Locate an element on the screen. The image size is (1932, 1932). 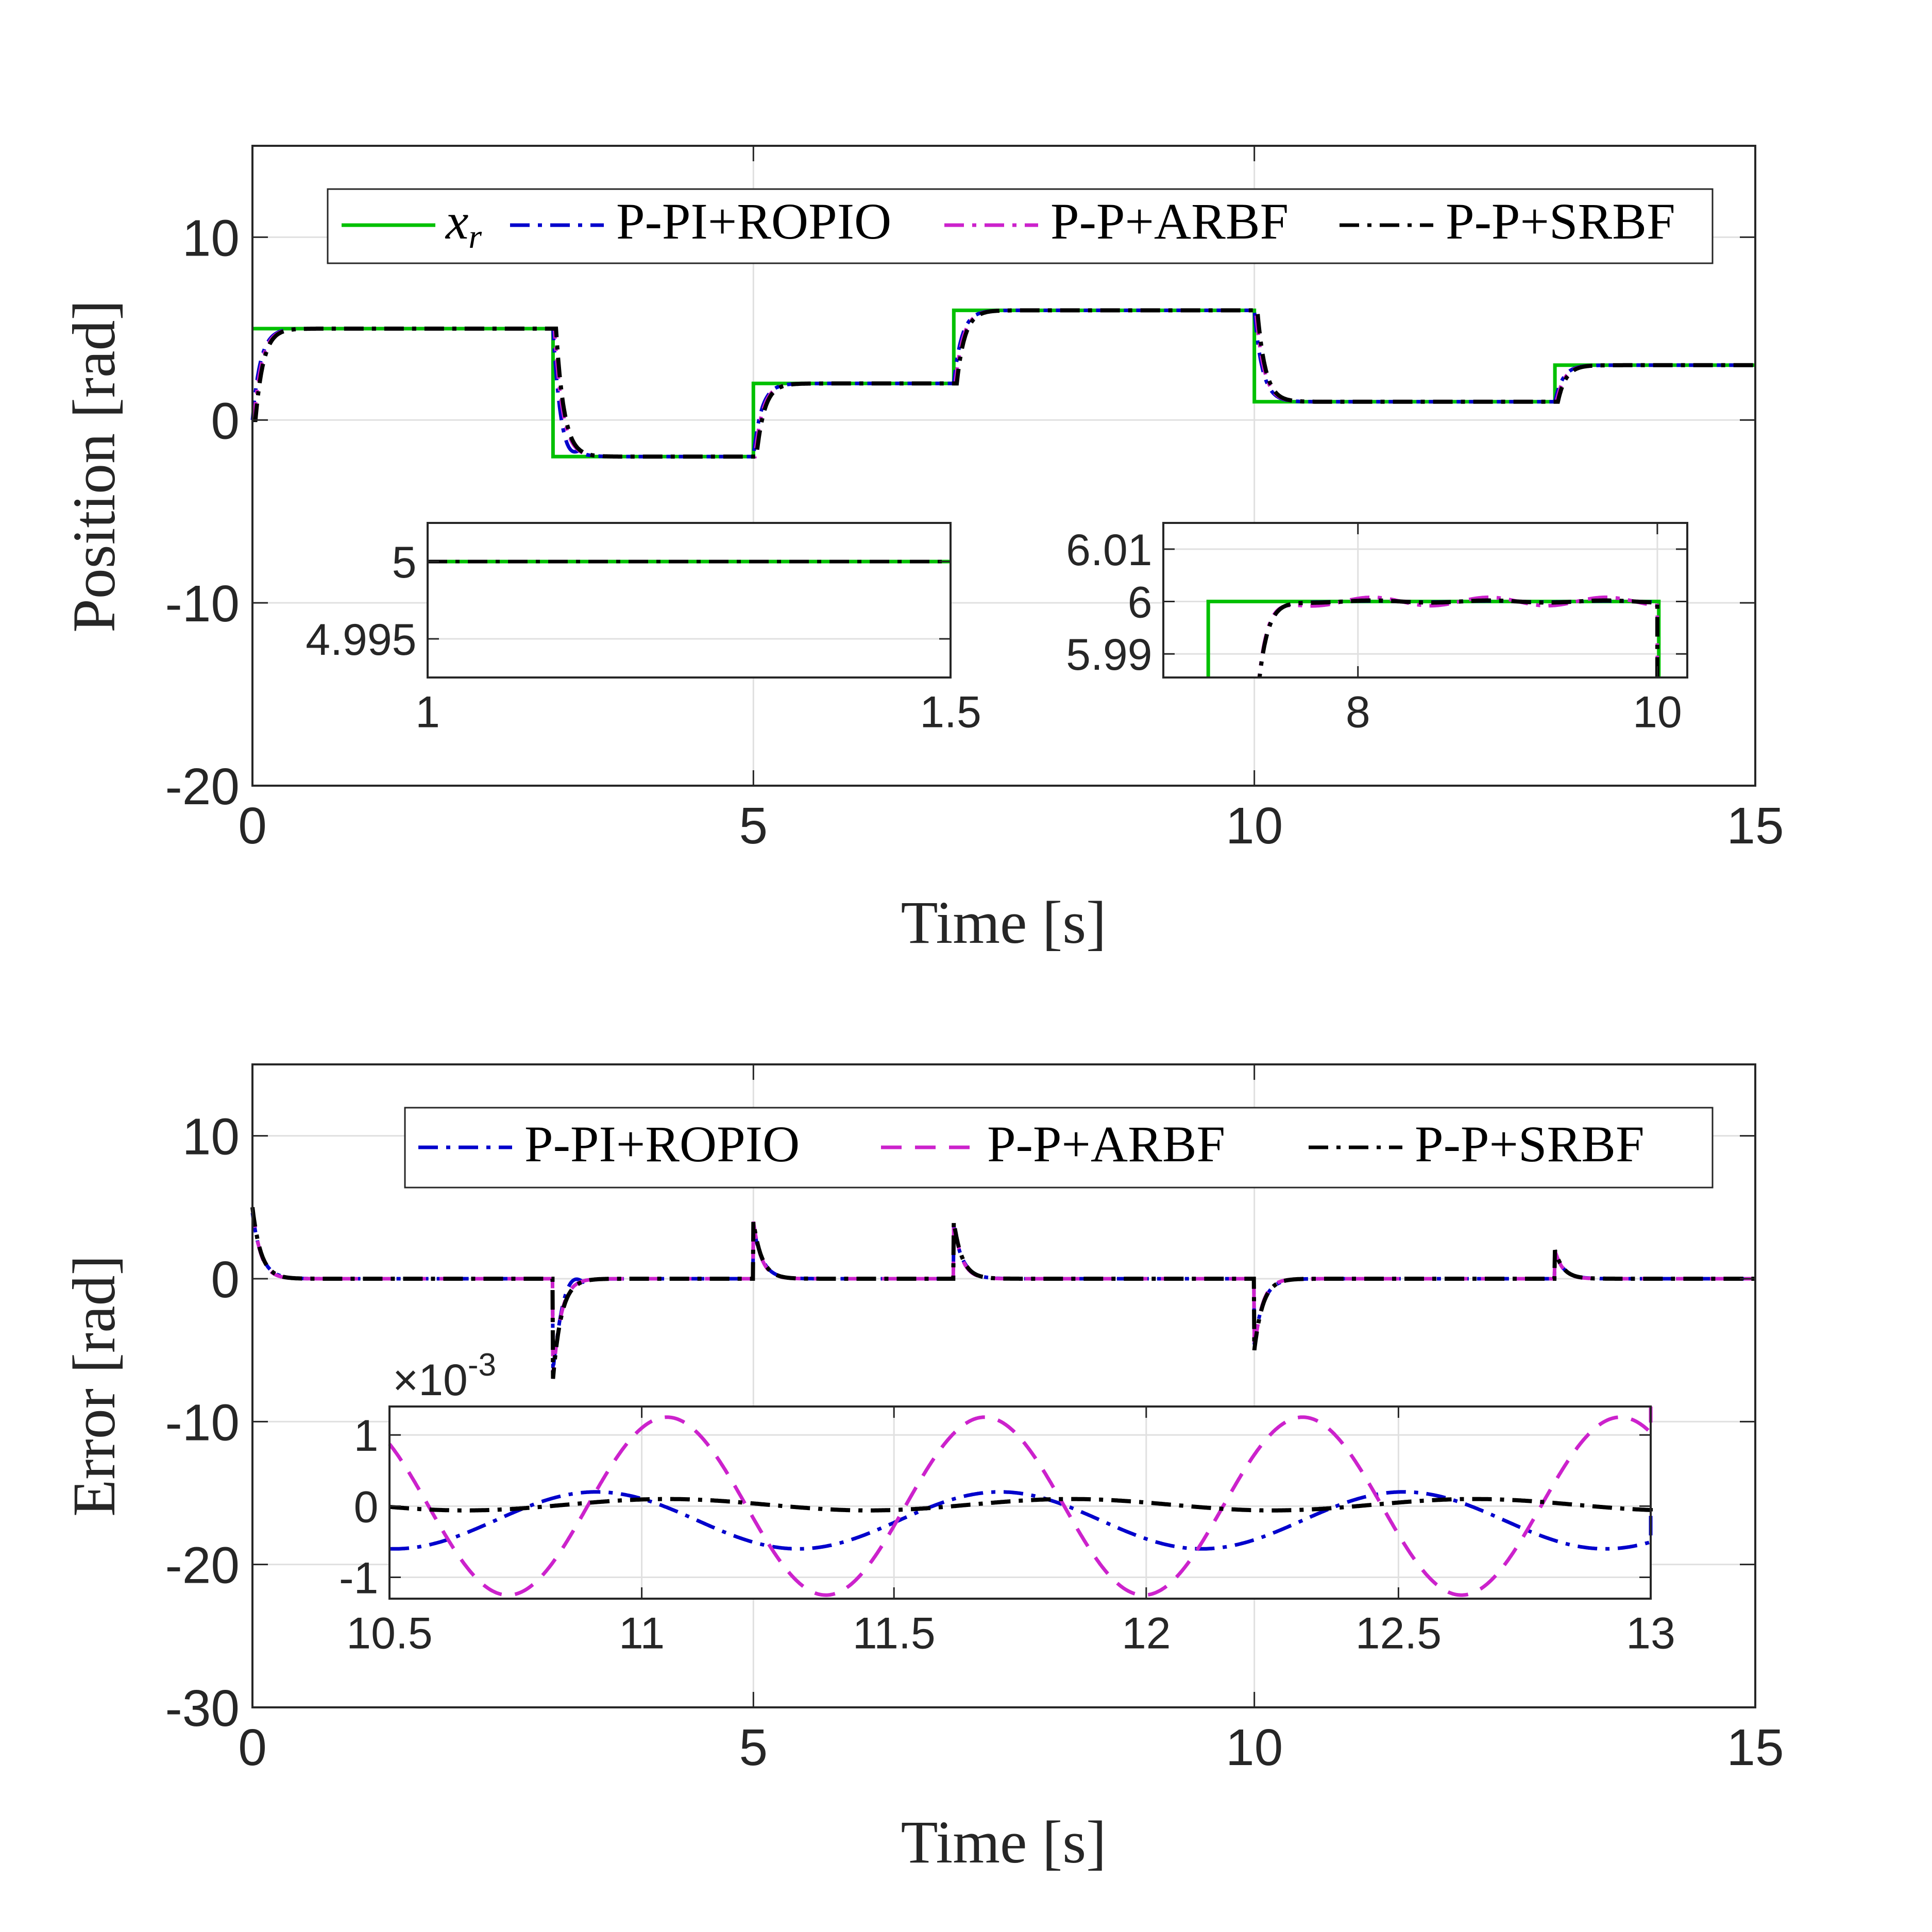
legend-label-ropio: P-PI+ROPIO is located at coordinates (753, 221).